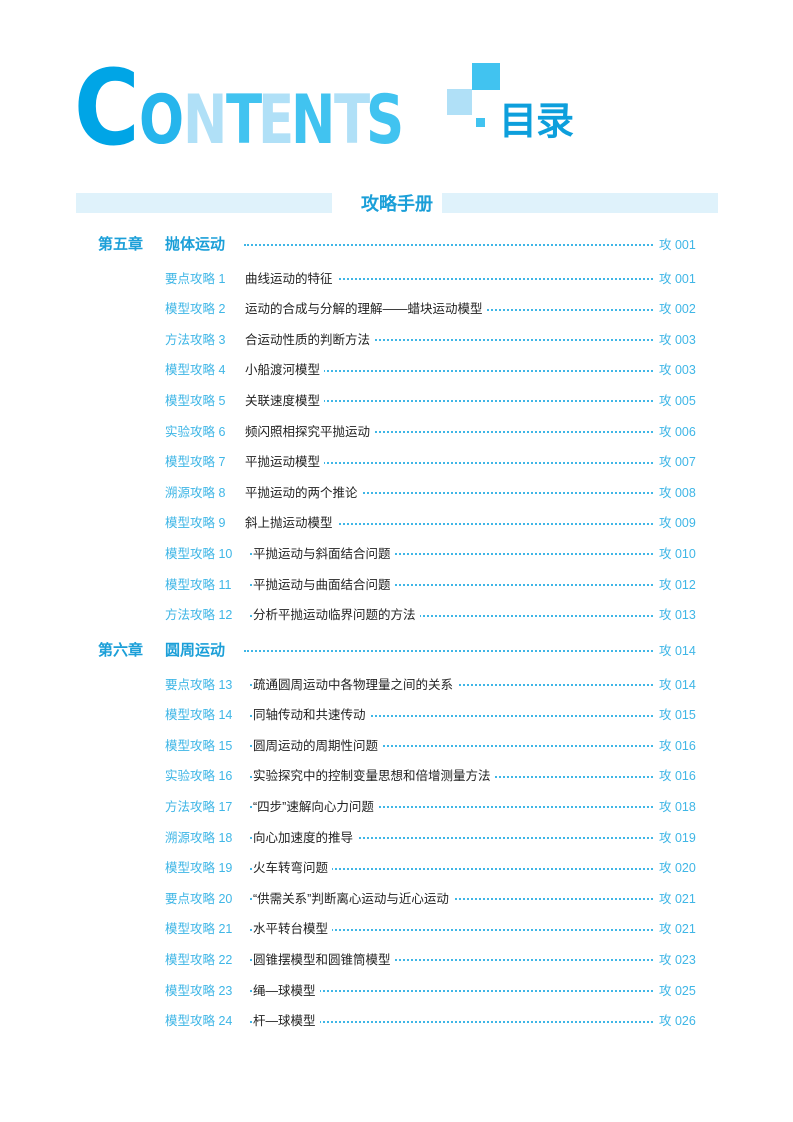  I want to click on section-banner: 攻略手册, so click(397, 203).